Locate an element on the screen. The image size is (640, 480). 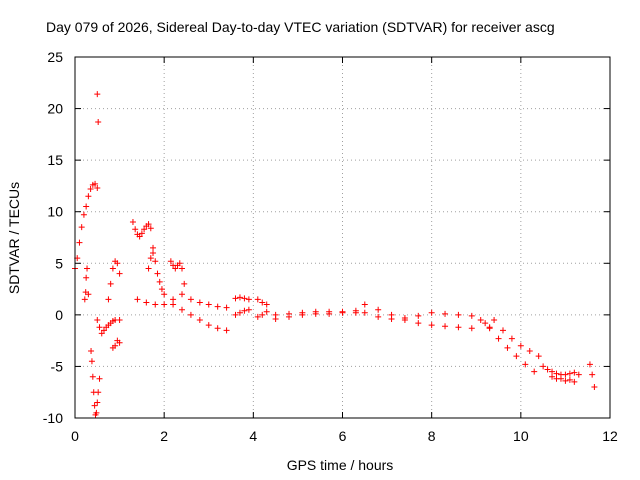
series-plateau_low is located at coordinates (315, 315).